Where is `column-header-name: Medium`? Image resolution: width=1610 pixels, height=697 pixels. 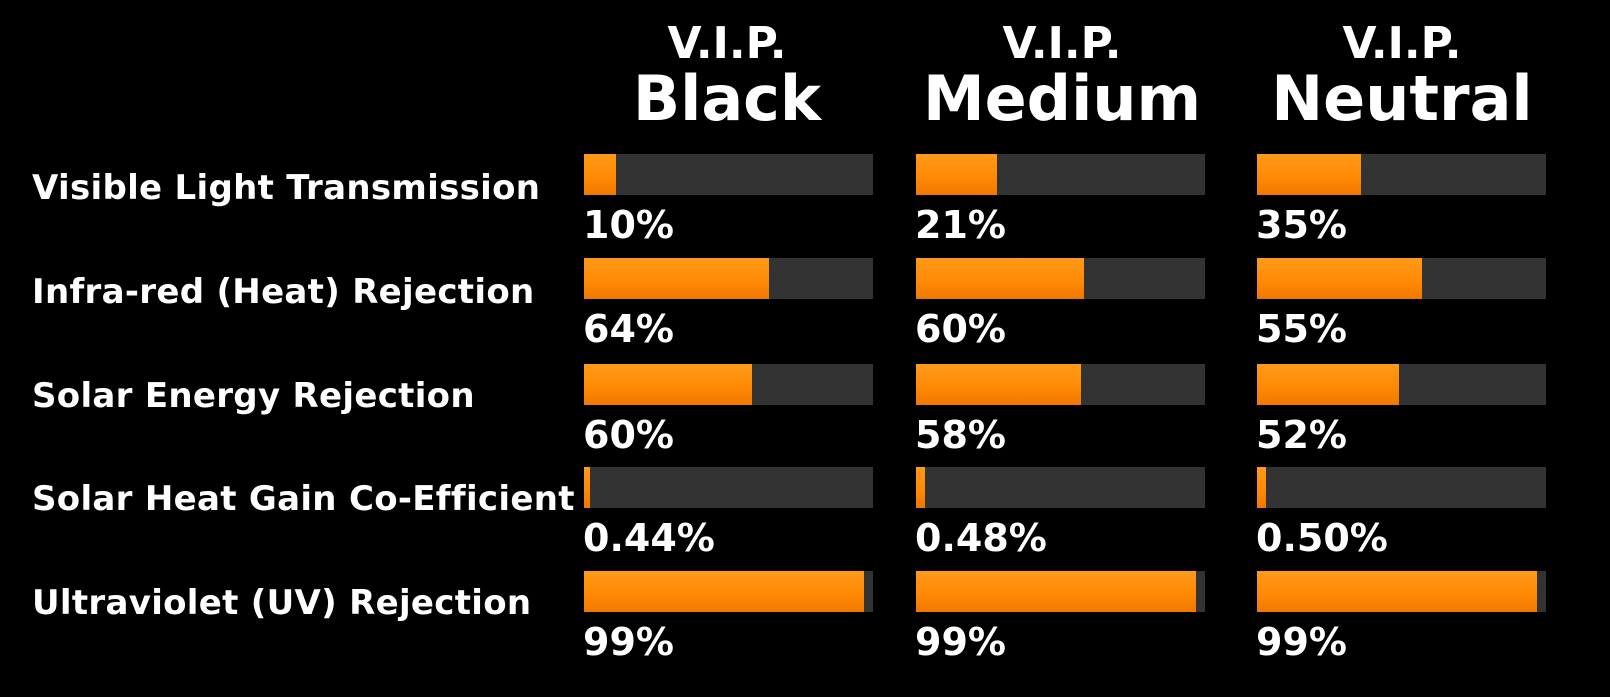
column-header-name: Medium is located at coordinates (1062, 98).